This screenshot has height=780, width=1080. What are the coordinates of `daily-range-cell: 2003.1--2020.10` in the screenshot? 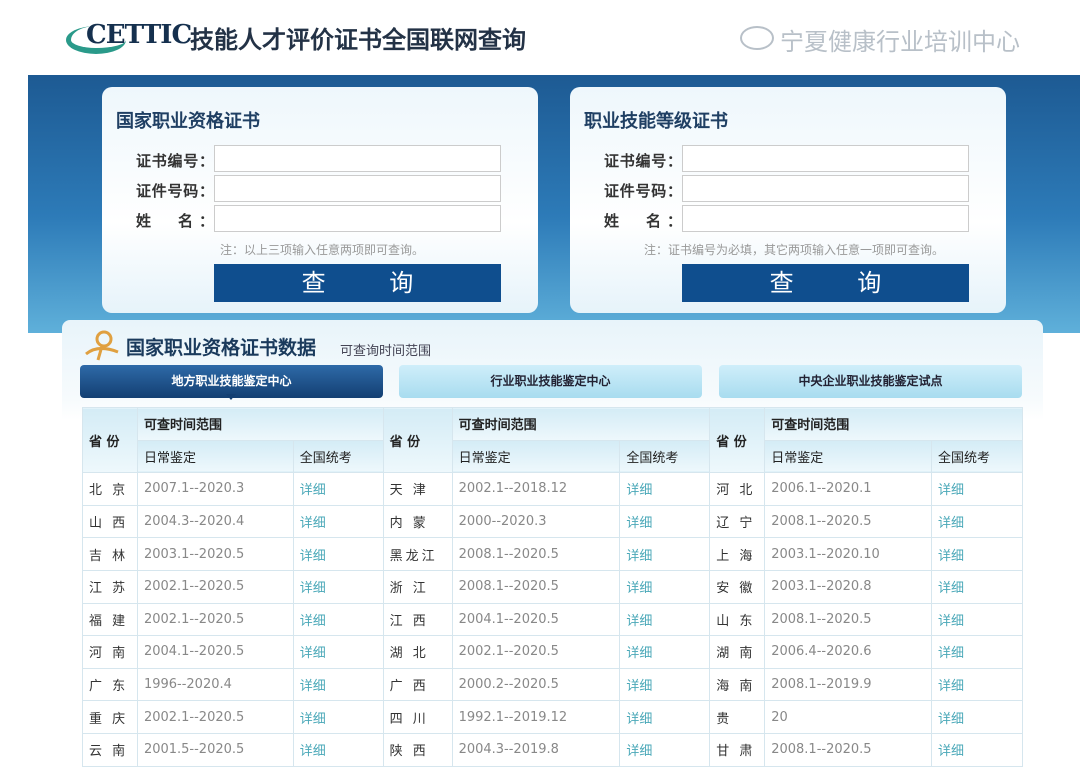 It's located at (848, 554).